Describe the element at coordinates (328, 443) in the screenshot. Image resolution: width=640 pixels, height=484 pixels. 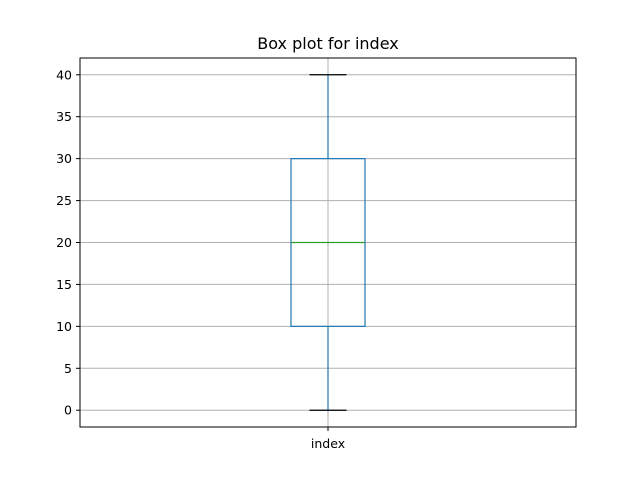
I see `x-tick-label: index` at that location.